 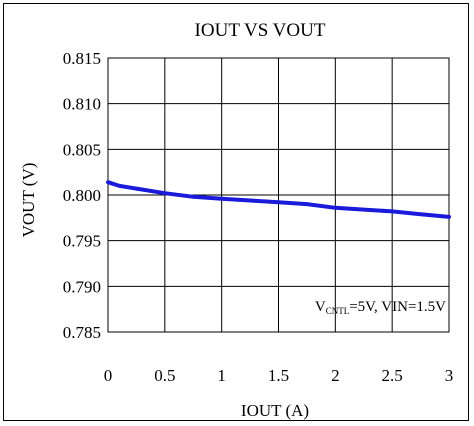 I want to click on y-axis-label: VOUT (V), so click(x=28, y=200).